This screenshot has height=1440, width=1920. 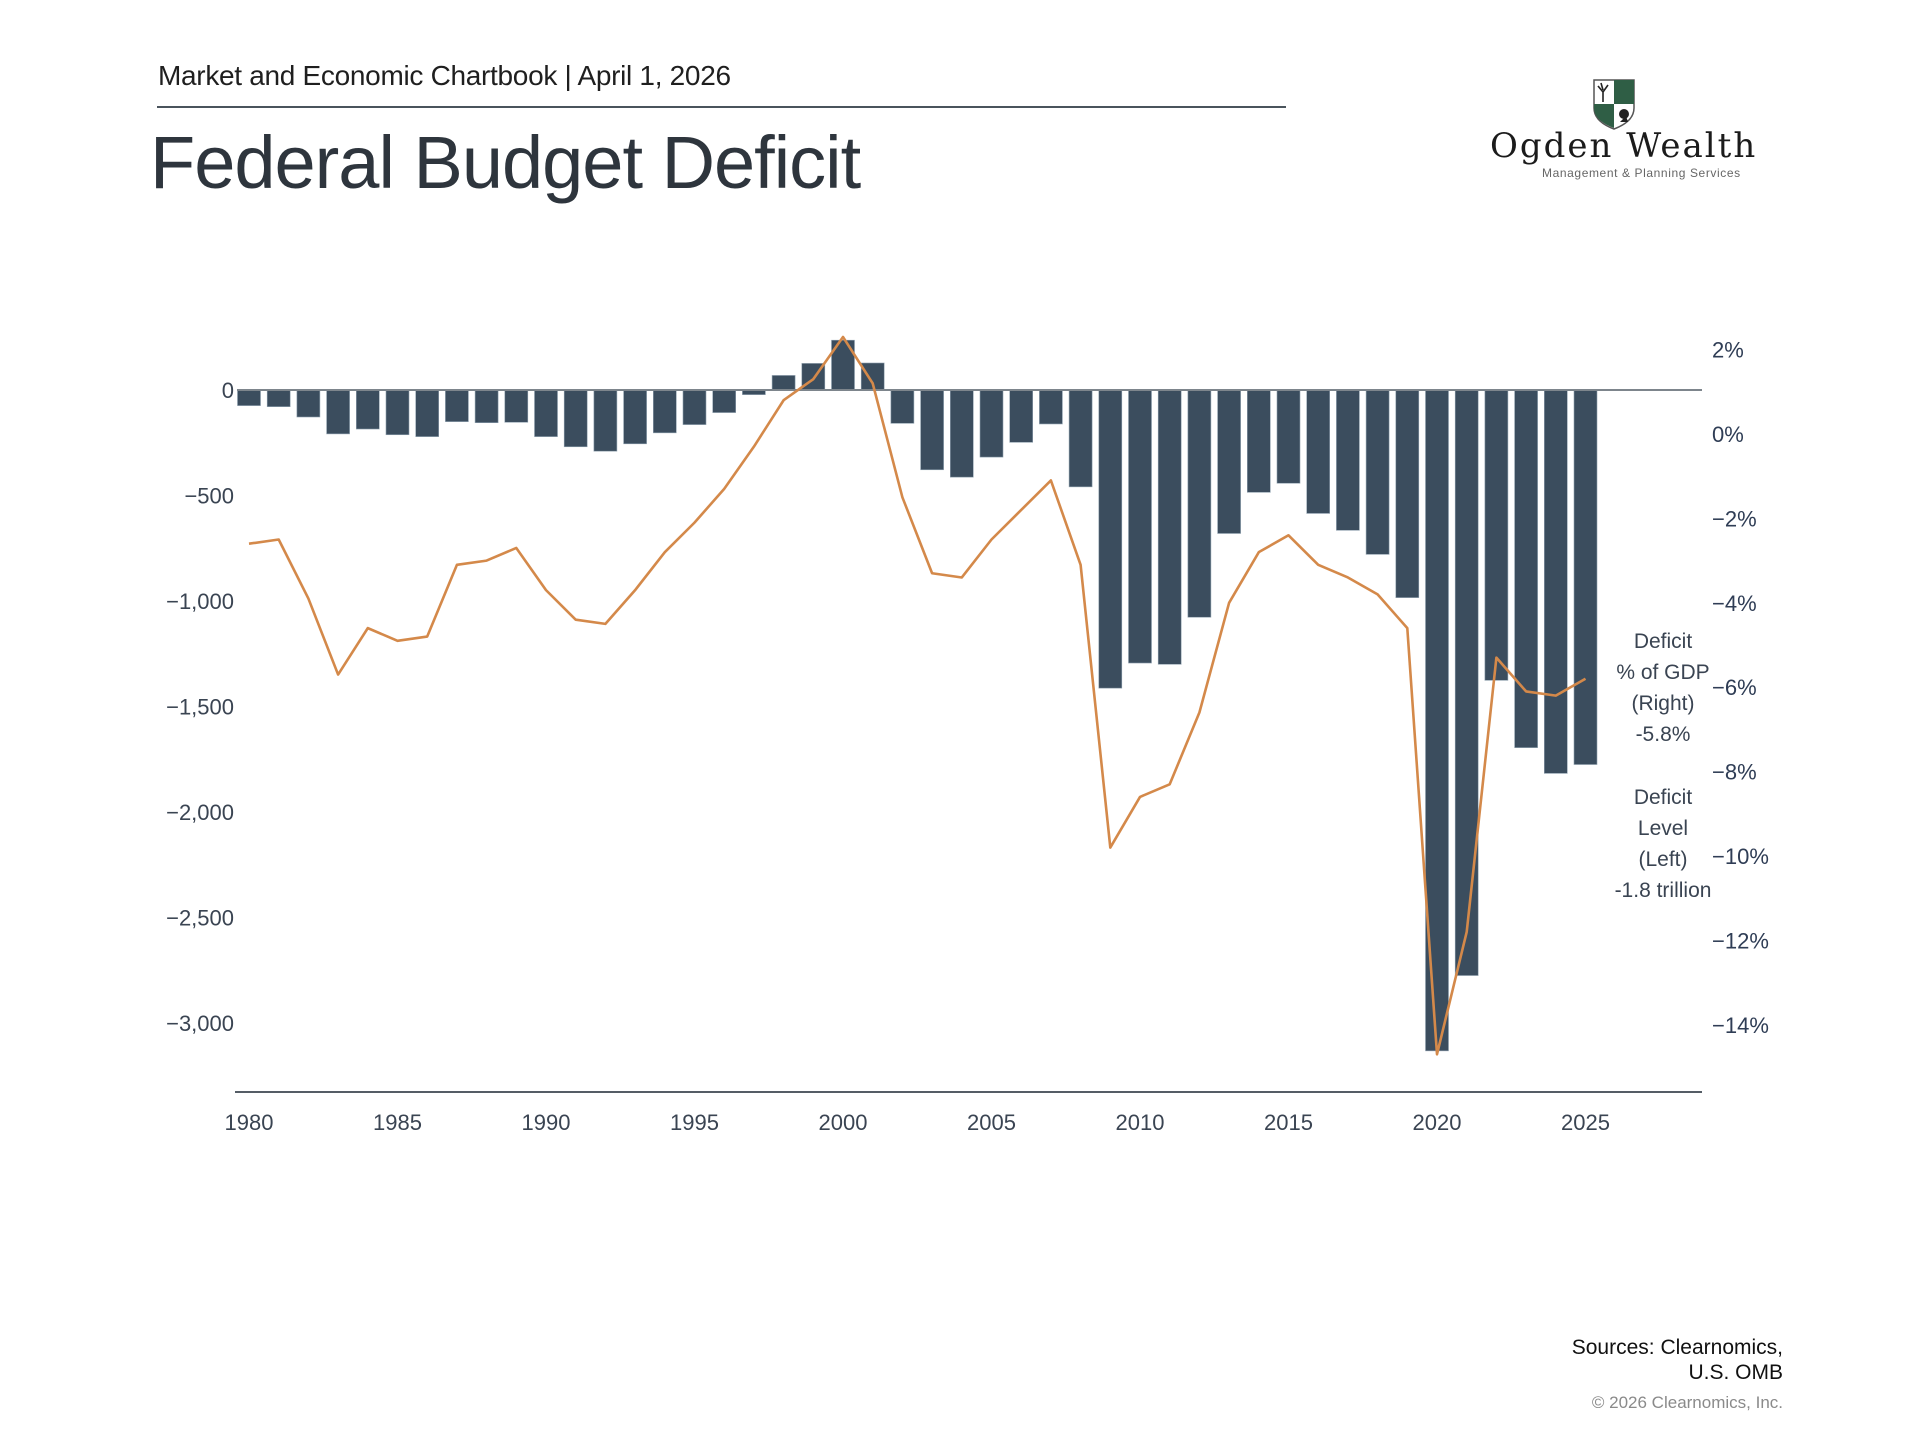 What do you see at coordinates (1288, 1122) in the screenshot?
I see `x-tick-label: 2015` at bounding box center [1288, 1122].